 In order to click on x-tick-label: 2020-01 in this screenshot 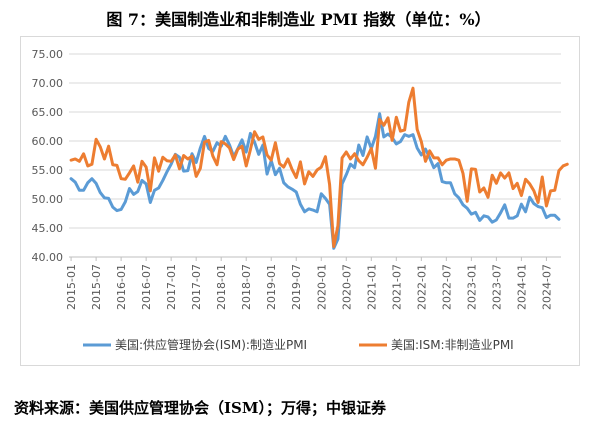, I will do `click(321, 287)`.